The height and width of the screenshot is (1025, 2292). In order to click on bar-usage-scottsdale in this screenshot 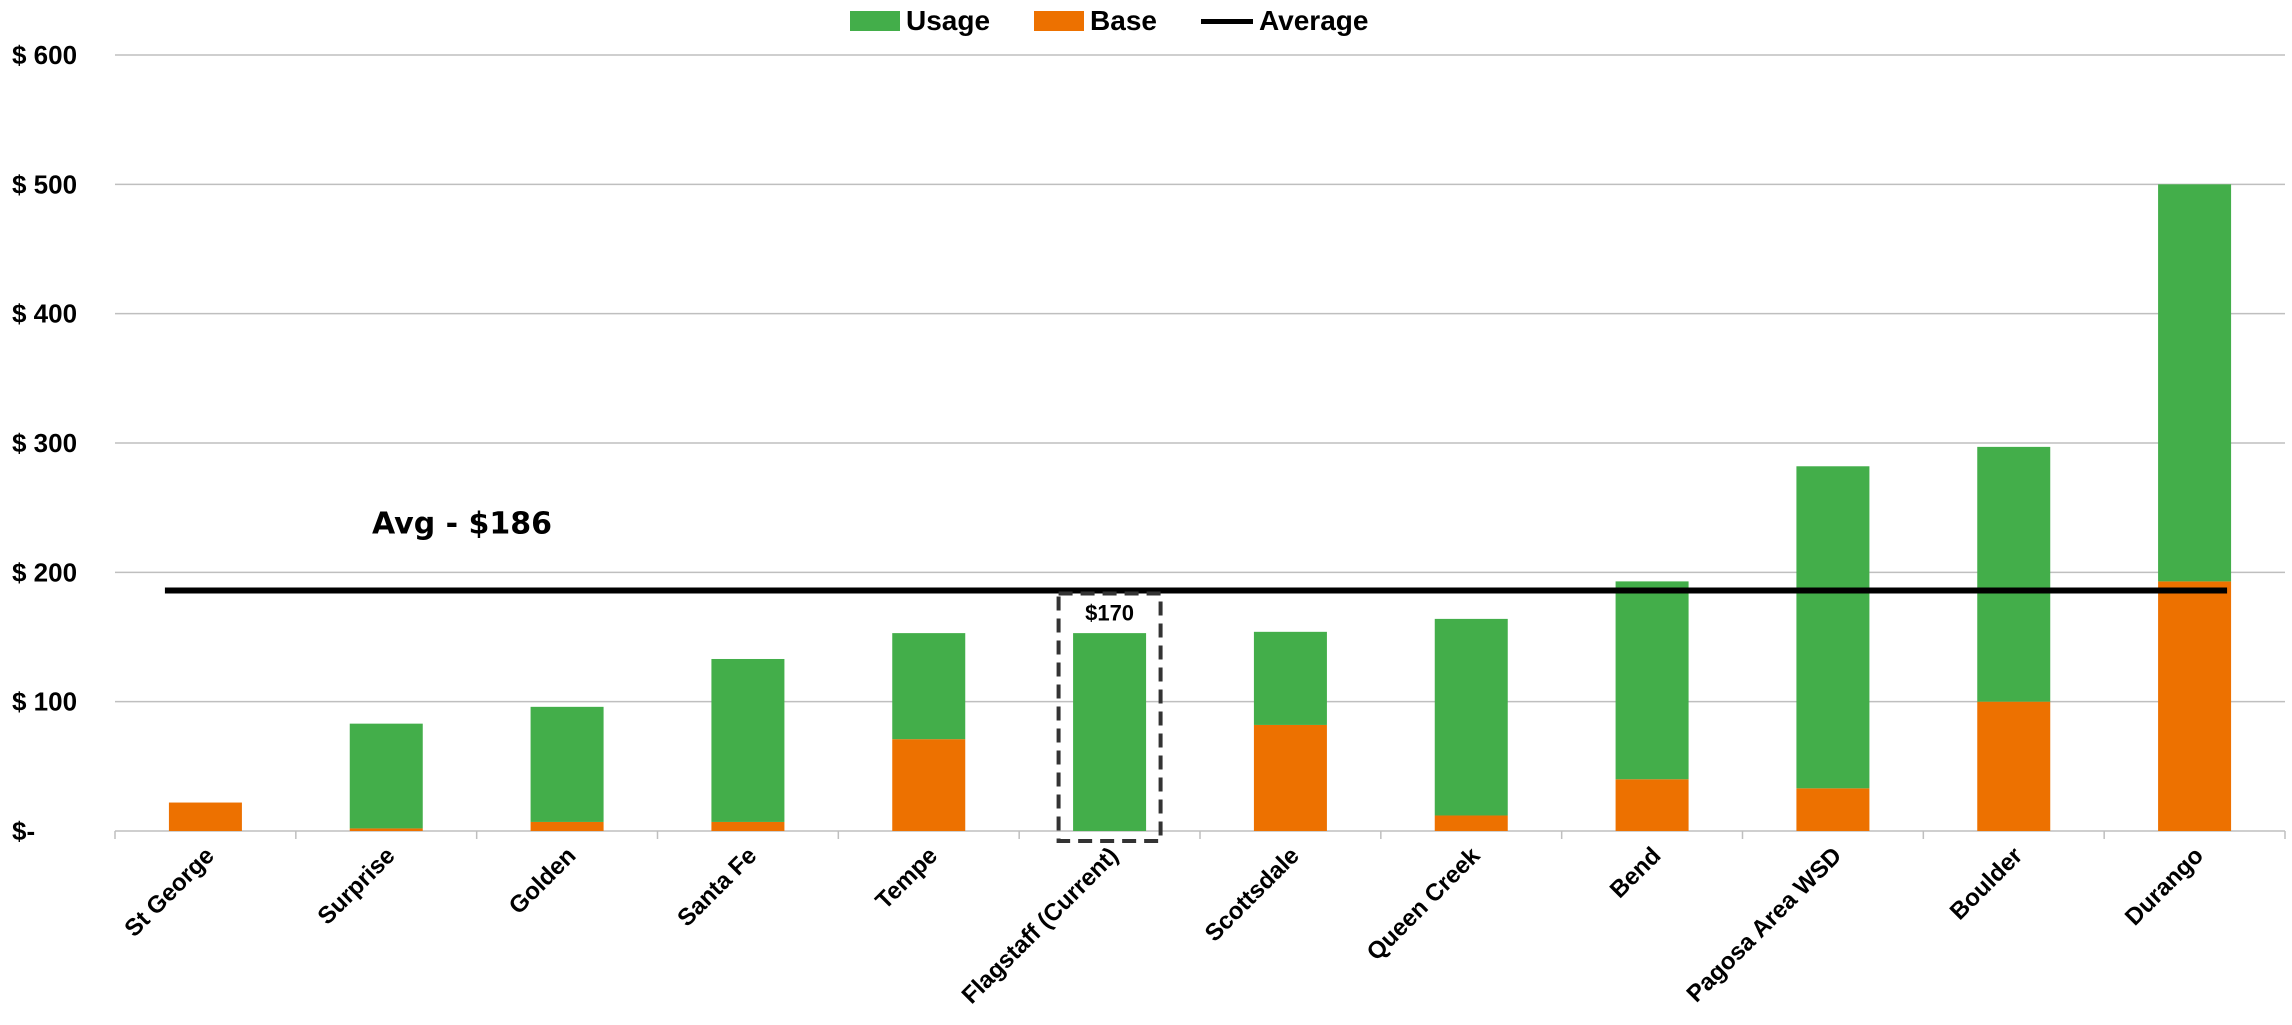, I will do `click(1290, 678)`.